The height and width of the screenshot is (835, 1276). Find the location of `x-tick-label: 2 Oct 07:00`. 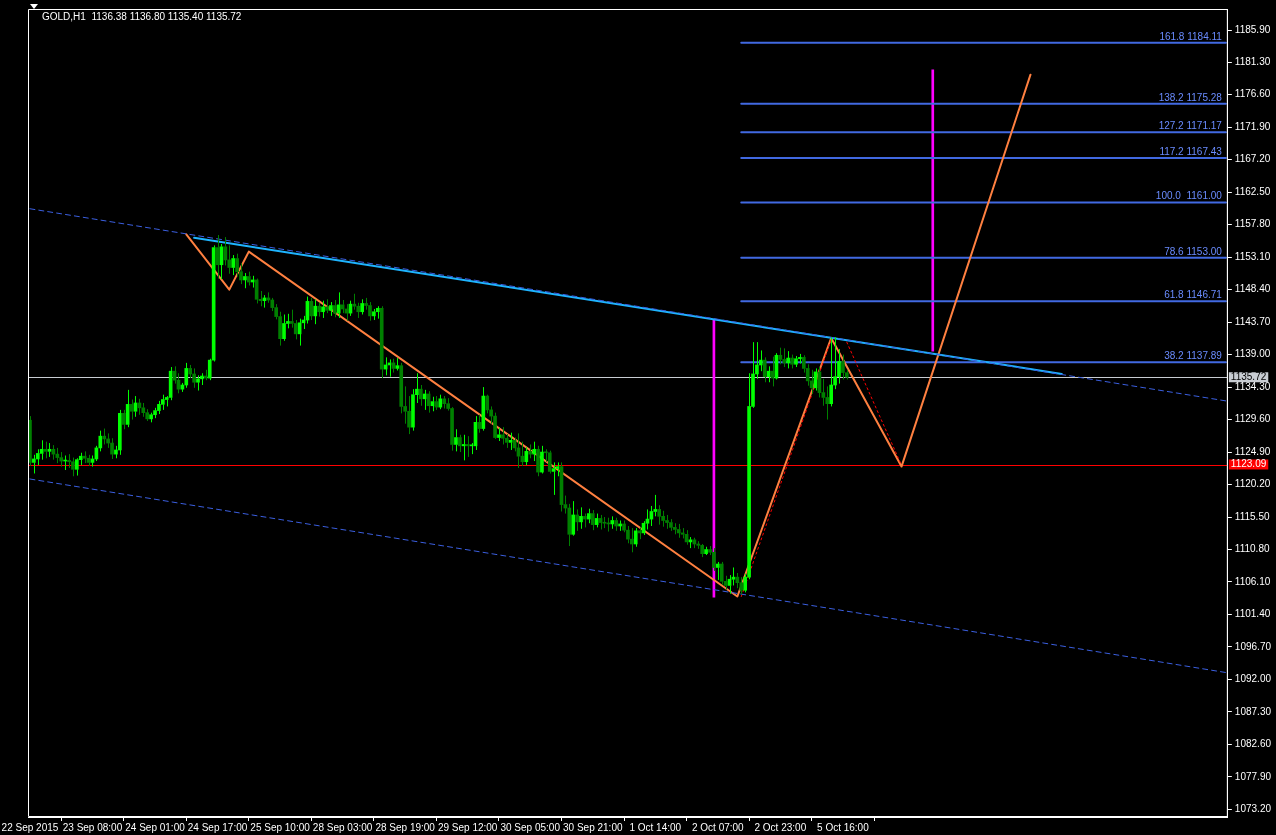

x-tick-label: 2 Oct 07:00 is located at coordinates (718, 827).